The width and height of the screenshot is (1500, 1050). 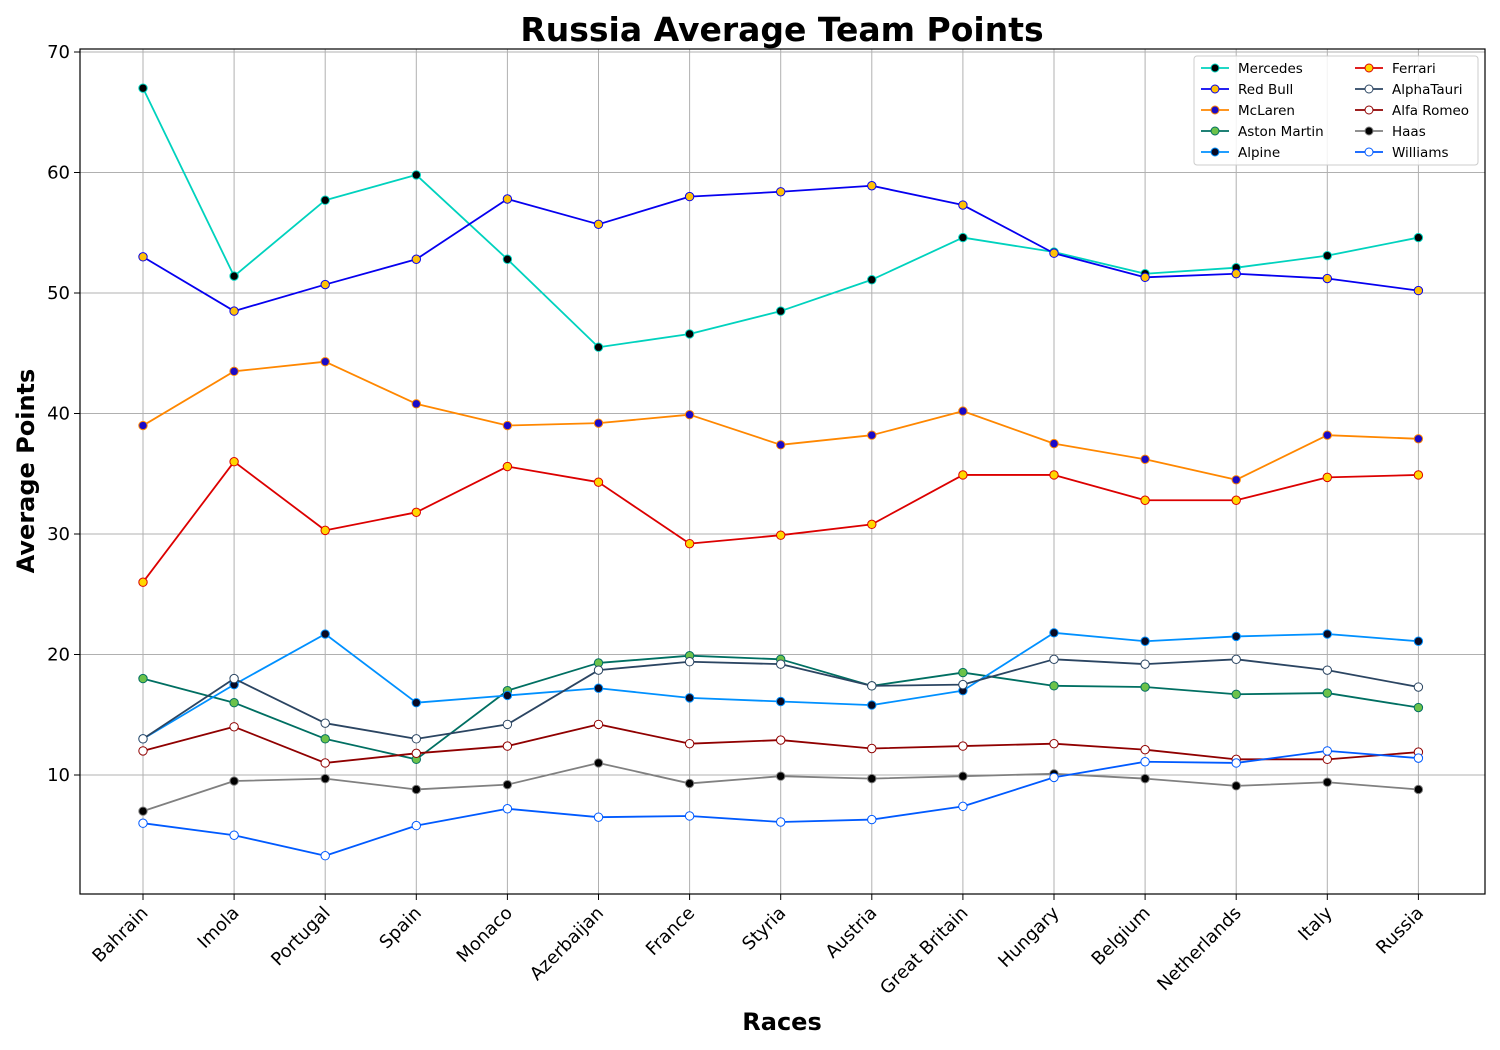 What do you see at coordinates (58, 534) in the screenshot?
I see `y-tick-label: 30` at bounding box center [58, 534].